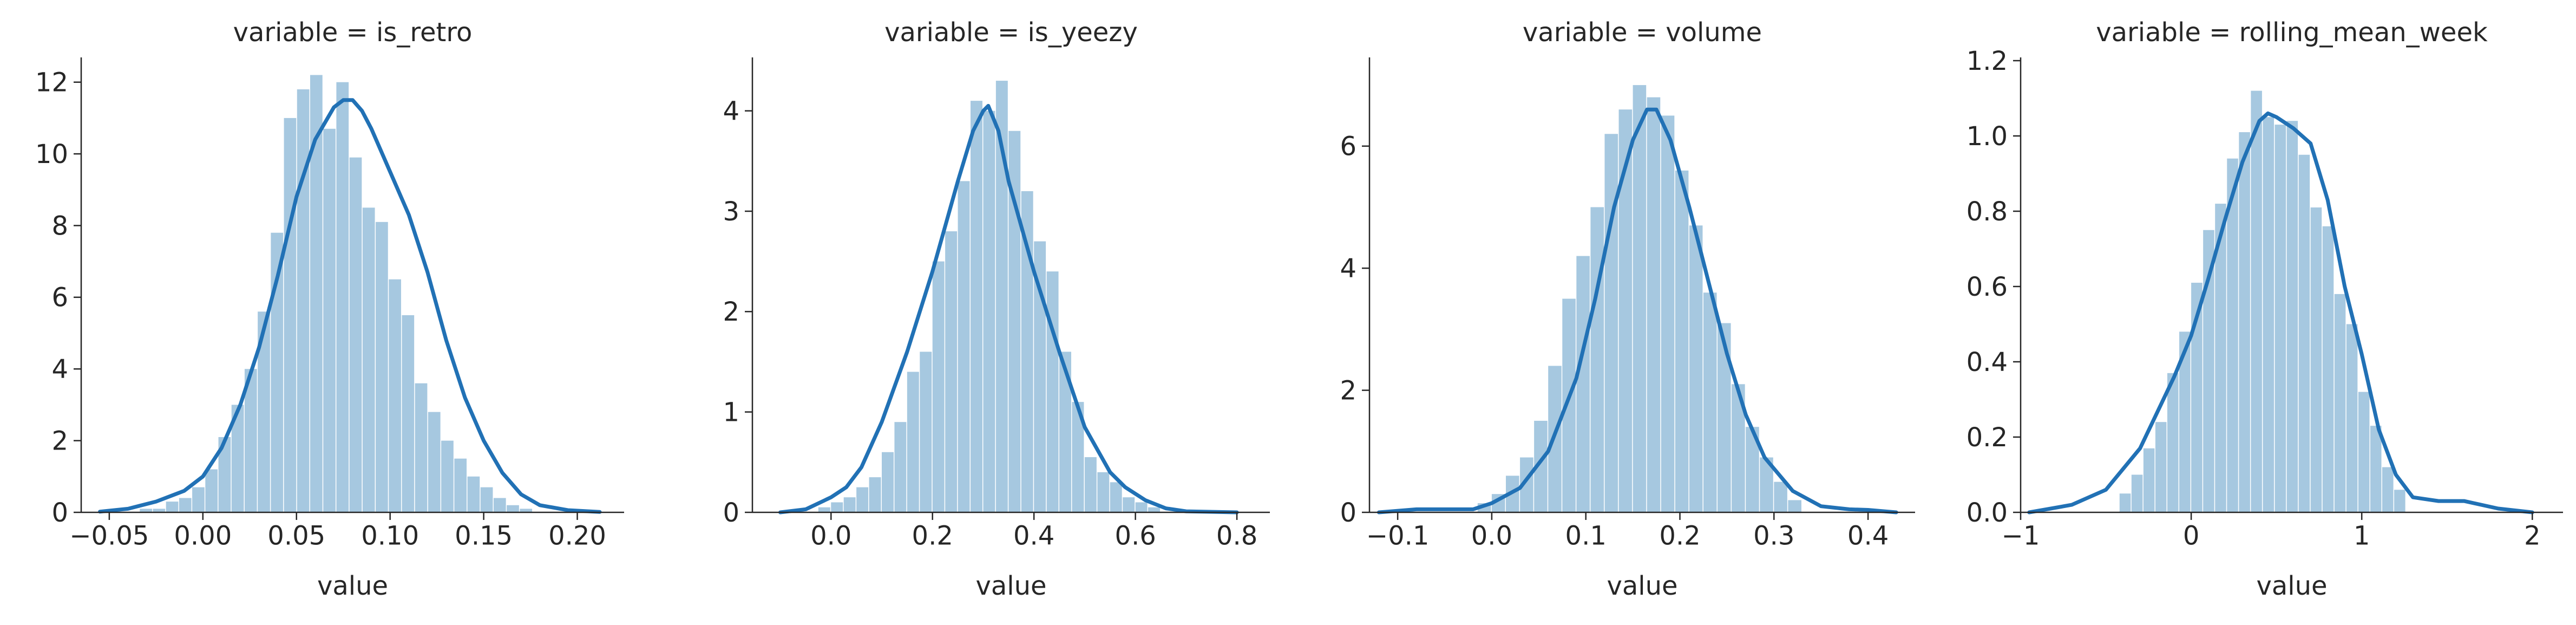  Describe the element at coordinates (1988, 61) in the screenshot. I see `y-tick-label: 1.2` at that location.